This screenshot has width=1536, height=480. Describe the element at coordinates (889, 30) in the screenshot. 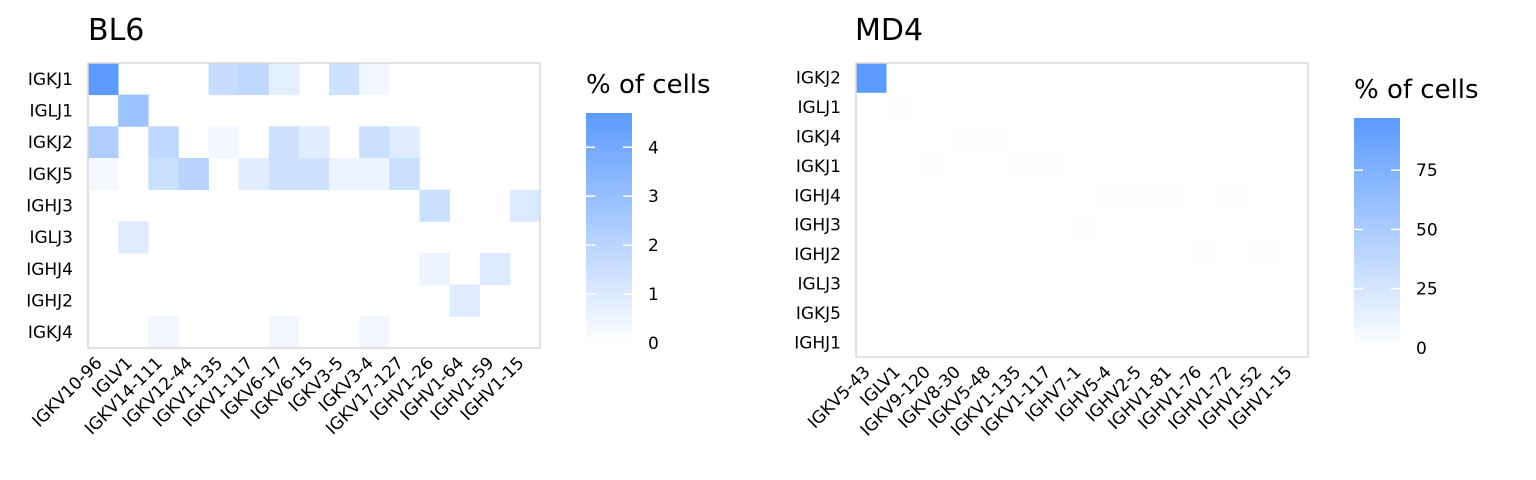

I see `chart-title: MD4` at that location.